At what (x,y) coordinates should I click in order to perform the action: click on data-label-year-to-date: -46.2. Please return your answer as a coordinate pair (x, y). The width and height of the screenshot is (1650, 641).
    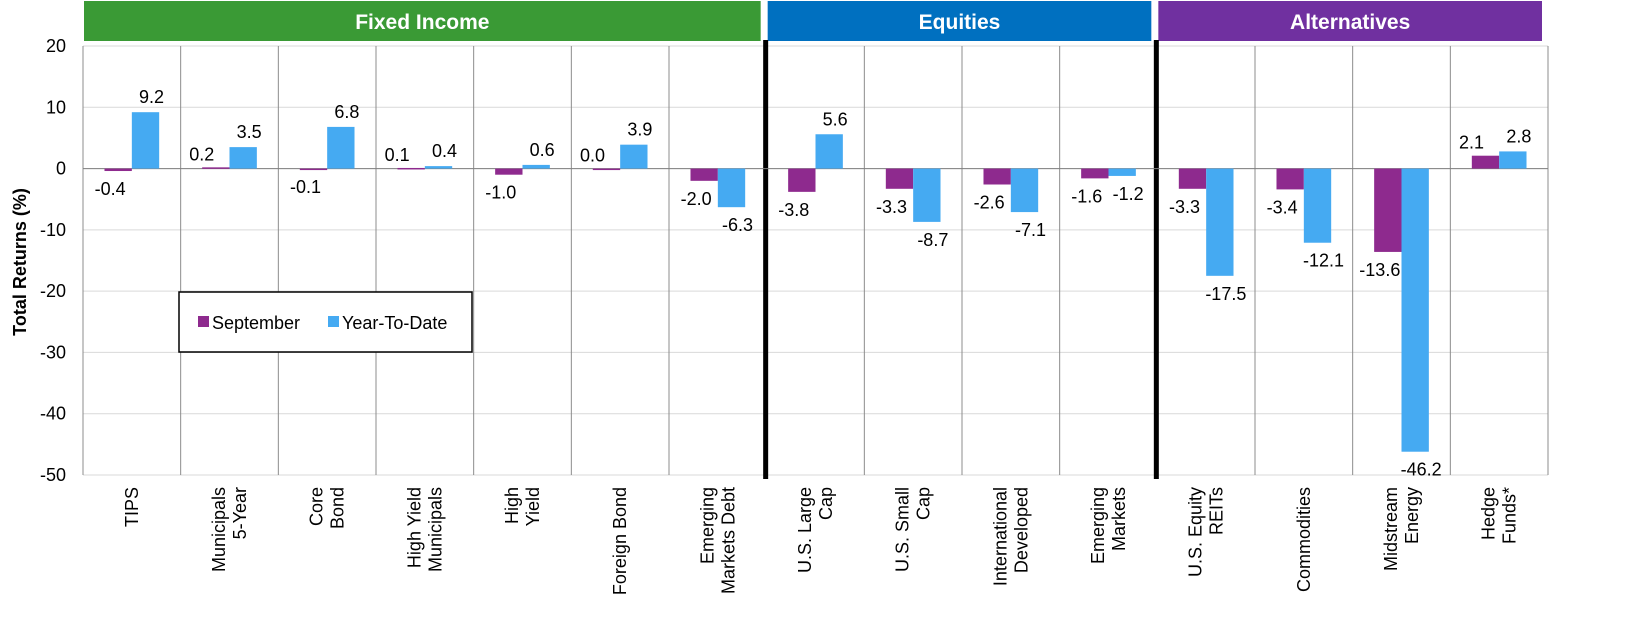
    Looking at the image, I should click on (1421, 470).